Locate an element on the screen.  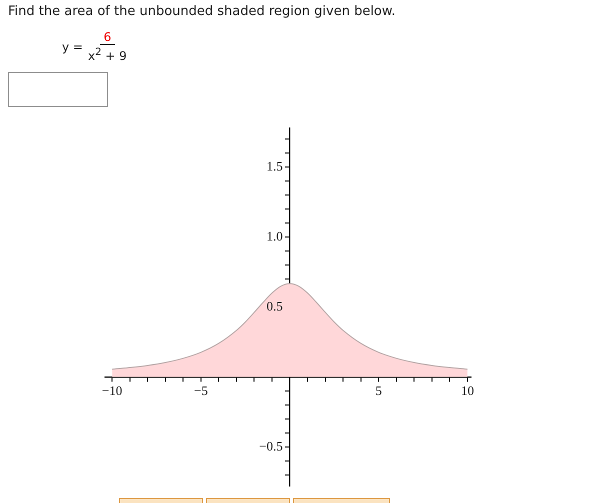
y-tick-label: 1.5 is located at coordinates (274, 166).